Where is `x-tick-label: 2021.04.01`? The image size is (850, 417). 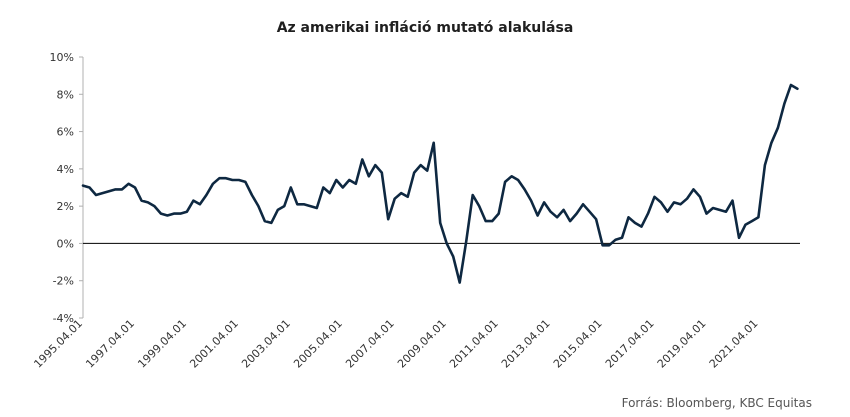
x-tick-label: 2021.04.01 is located at coordinates (734, 344).